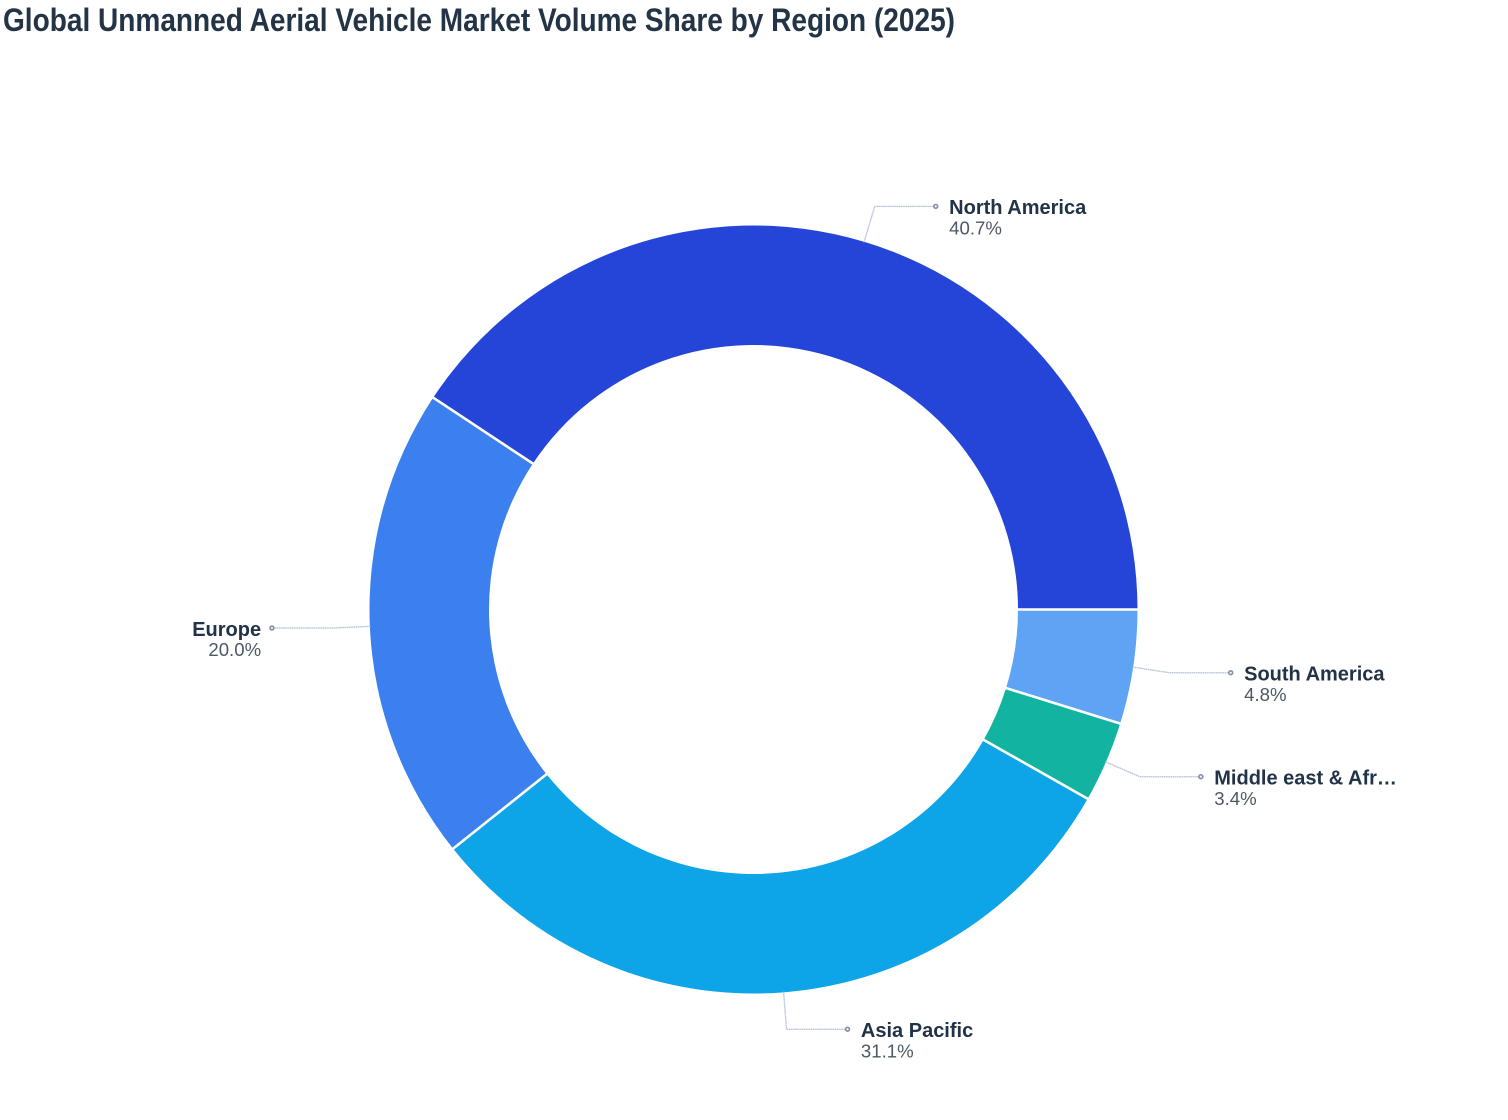  I want to click on svg-text: Asia Pacific, so click(917, 1031).